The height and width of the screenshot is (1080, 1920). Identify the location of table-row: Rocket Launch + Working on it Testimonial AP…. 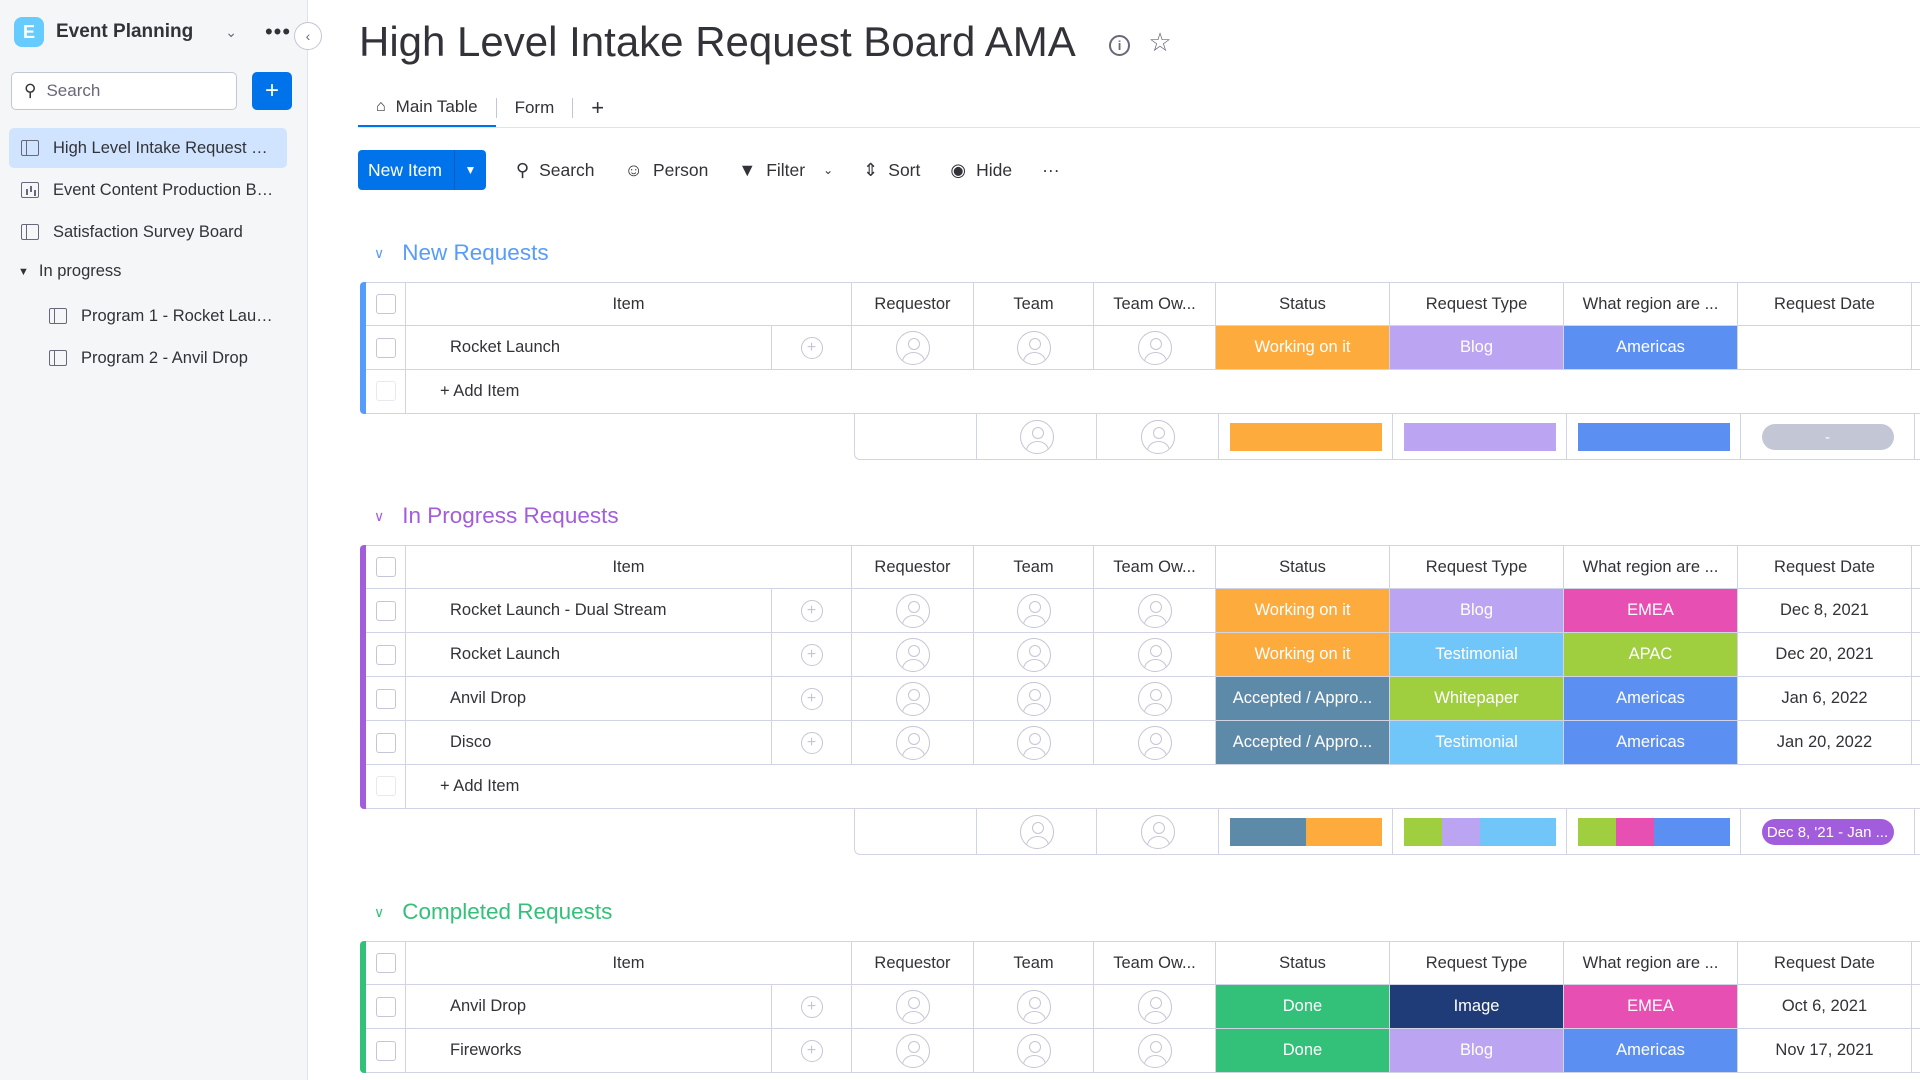
(1143, 655).